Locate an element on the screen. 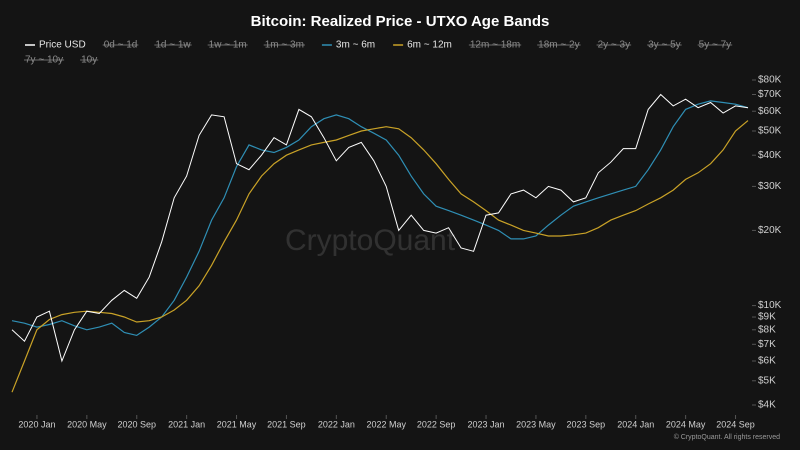 The image size is (800, 450). legend-label: 3m ~ 6m is located at coordinates (355, 45).